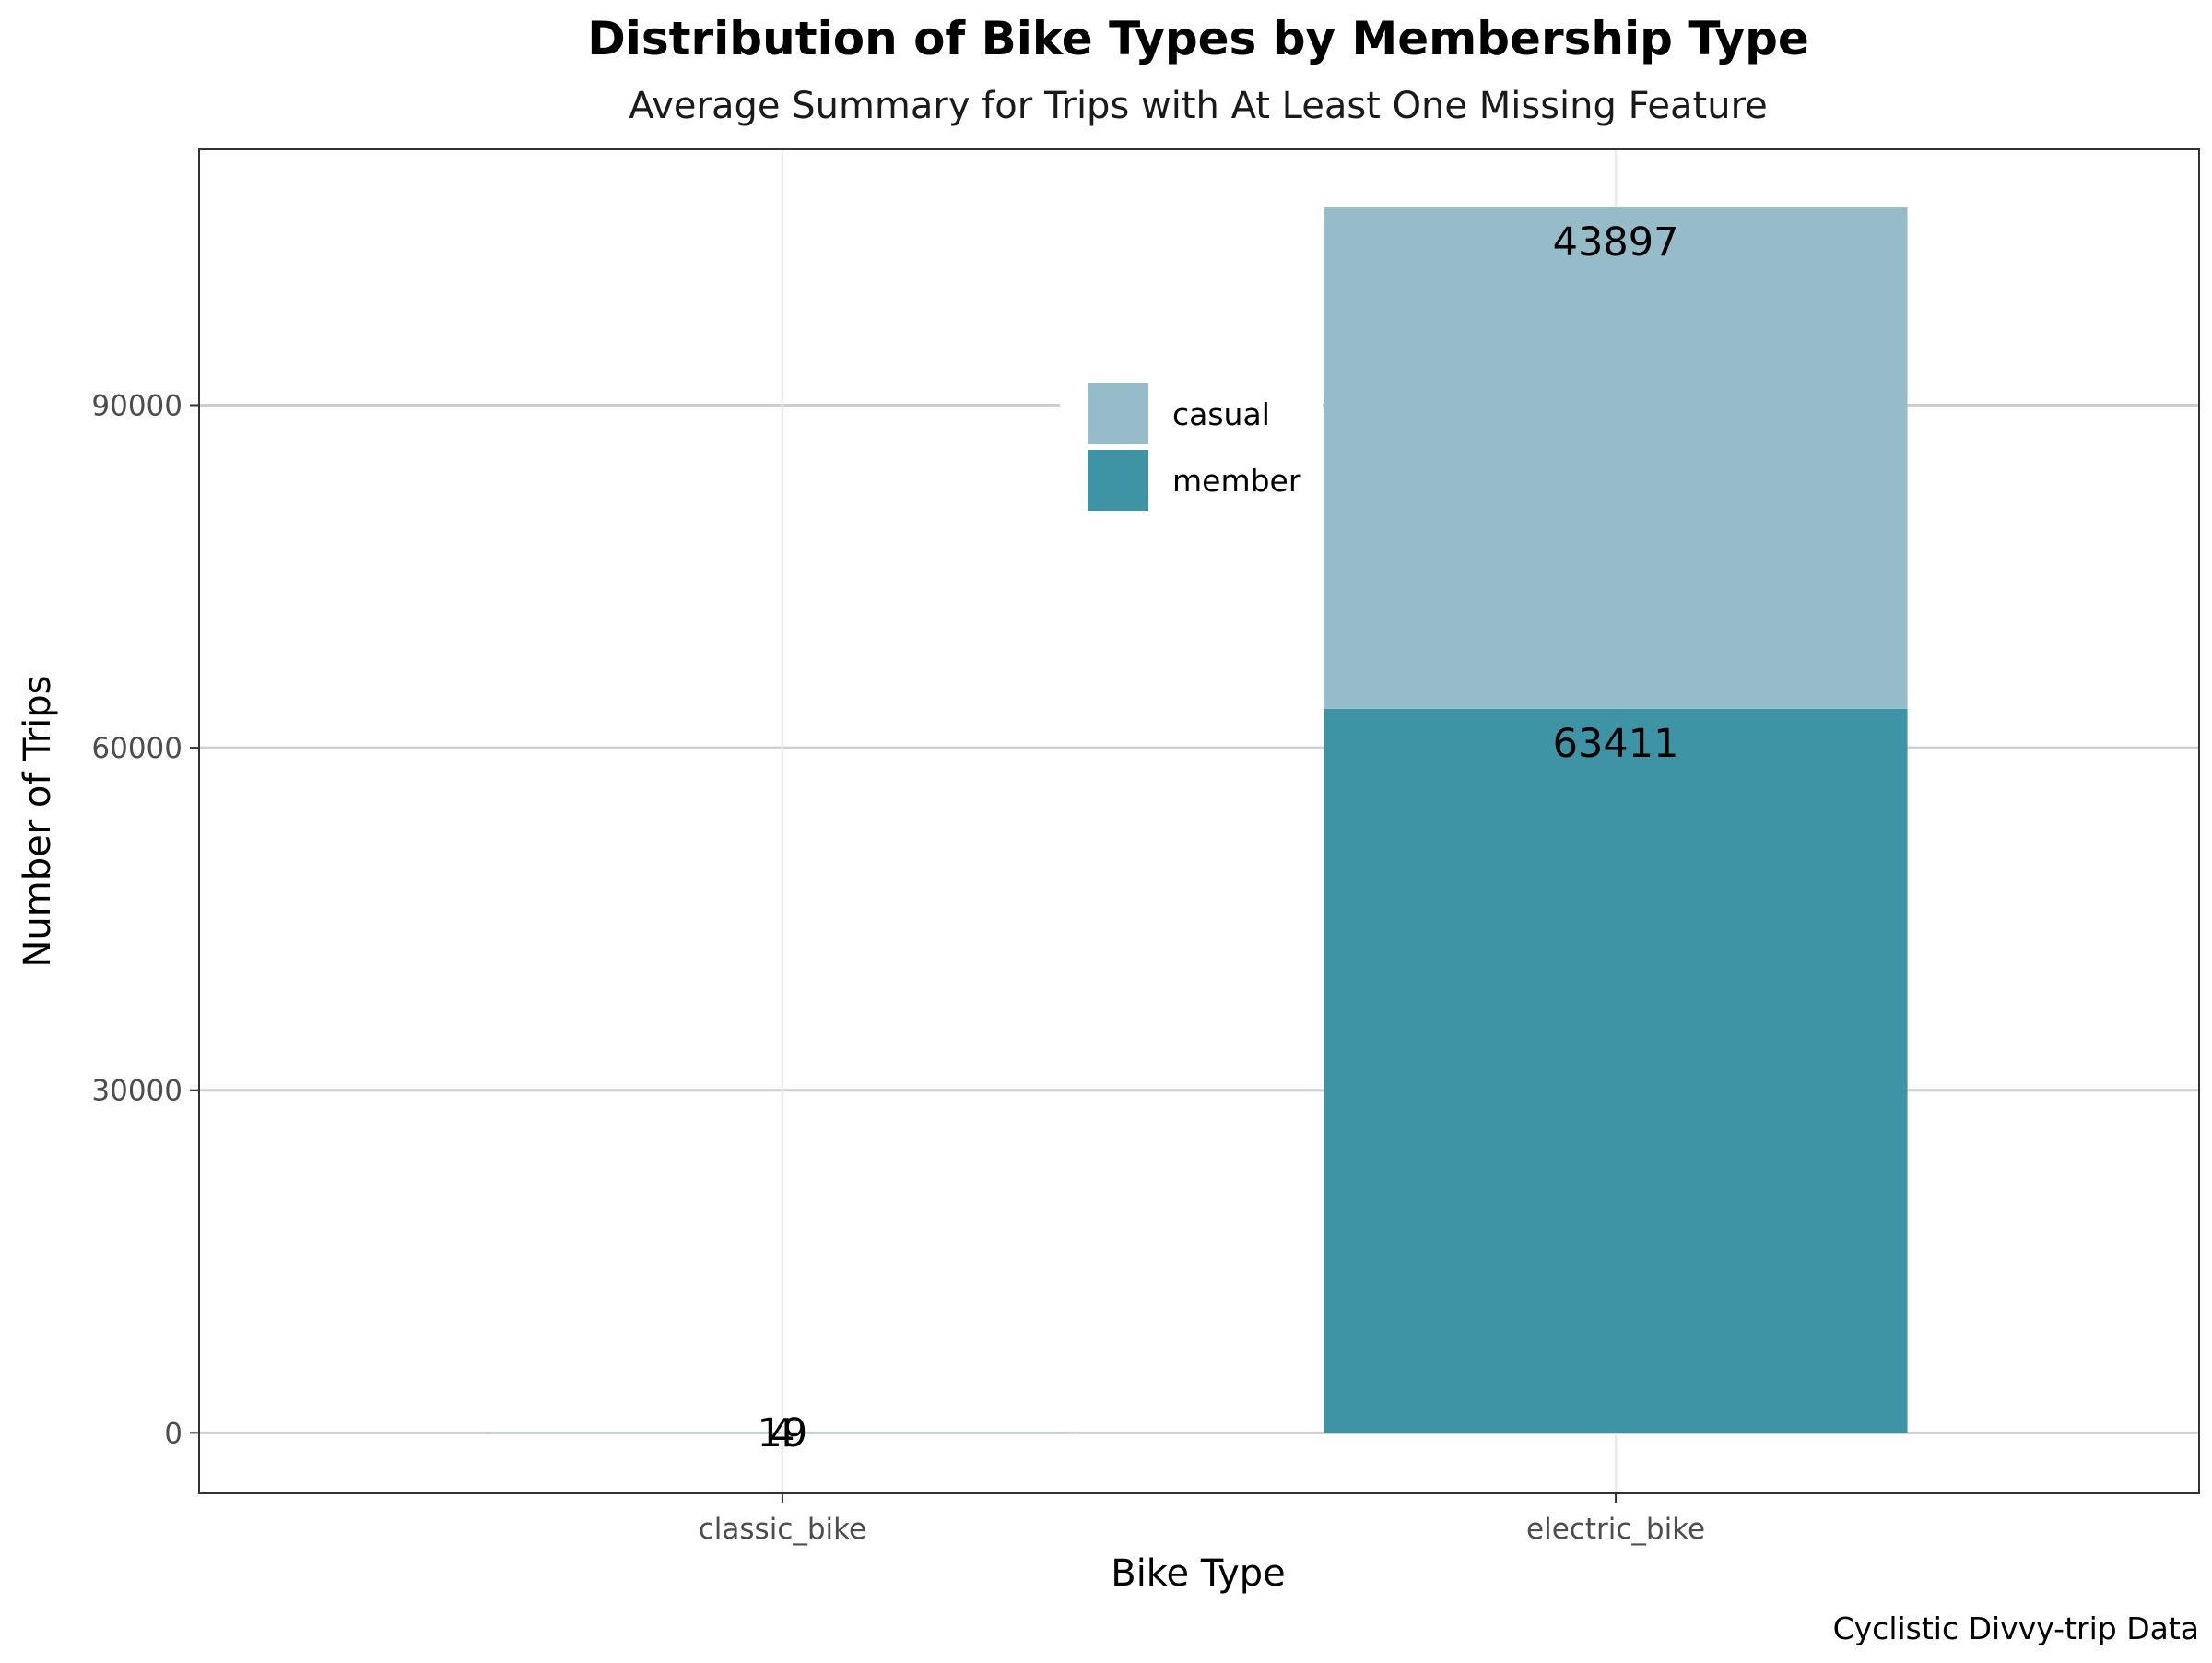  What do you see at coordinates (136, 405) in the screenshot?
I see `y-tick-label: 90000` at bounding box center [136, 405].